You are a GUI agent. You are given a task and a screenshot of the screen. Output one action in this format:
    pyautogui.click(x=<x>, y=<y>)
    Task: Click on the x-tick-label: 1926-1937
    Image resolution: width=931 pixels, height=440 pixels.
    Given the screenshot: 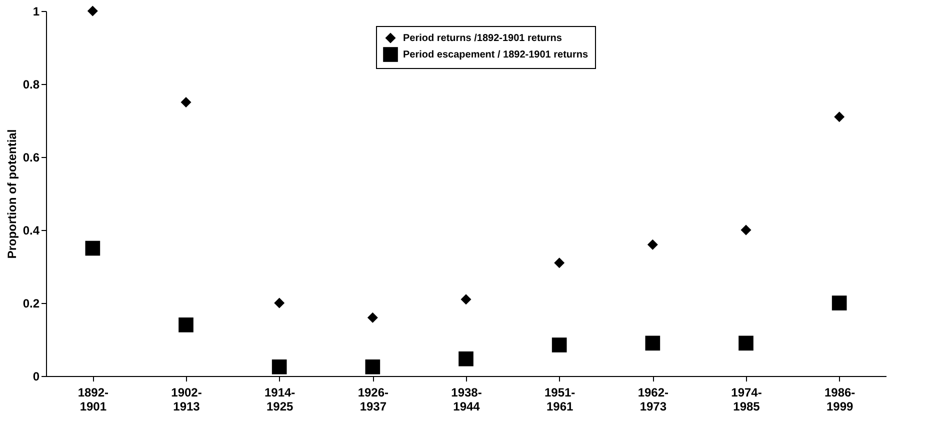 What is the action you would take?
    pyautogui.click(x=373, y=400)
    